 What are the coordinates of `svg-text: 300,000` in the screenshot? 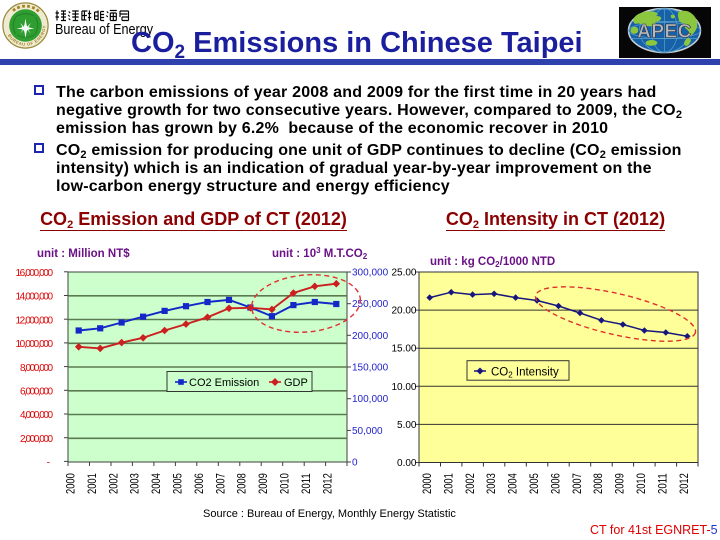 It's located at (370, 273).